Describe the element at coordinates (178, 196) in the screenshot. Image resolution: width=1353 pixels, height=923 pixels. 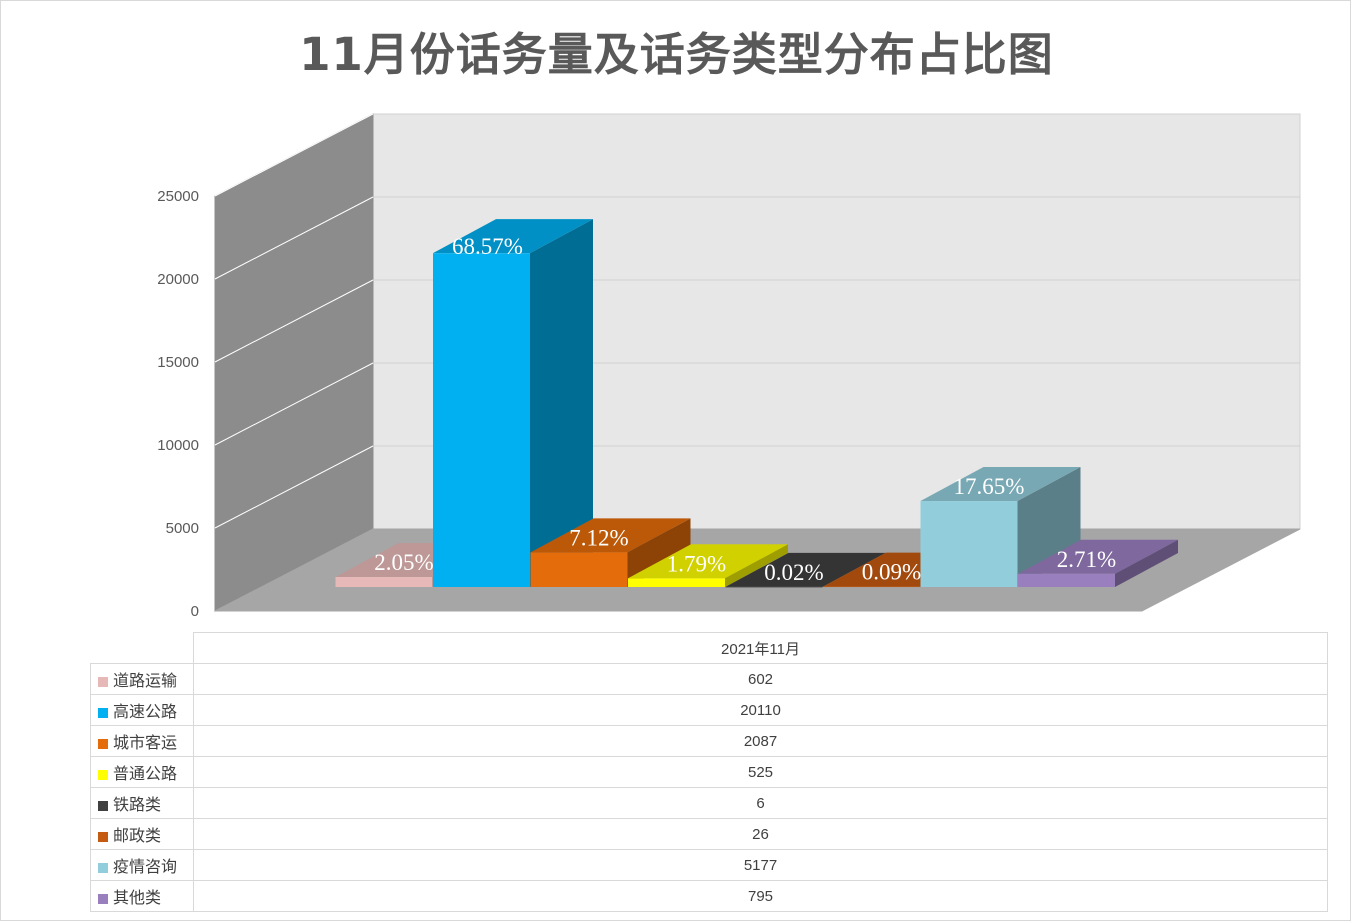
I see `y-tick-label: 25000` at that location.